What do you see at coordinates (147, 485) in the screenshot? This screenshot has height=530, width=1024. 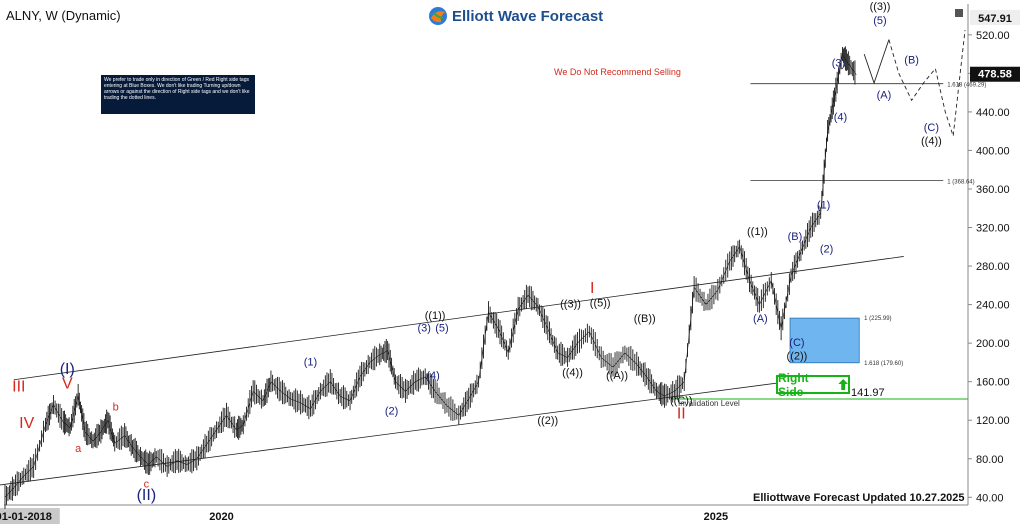 I see `wave-label: c` at bounding box center [147, 485].